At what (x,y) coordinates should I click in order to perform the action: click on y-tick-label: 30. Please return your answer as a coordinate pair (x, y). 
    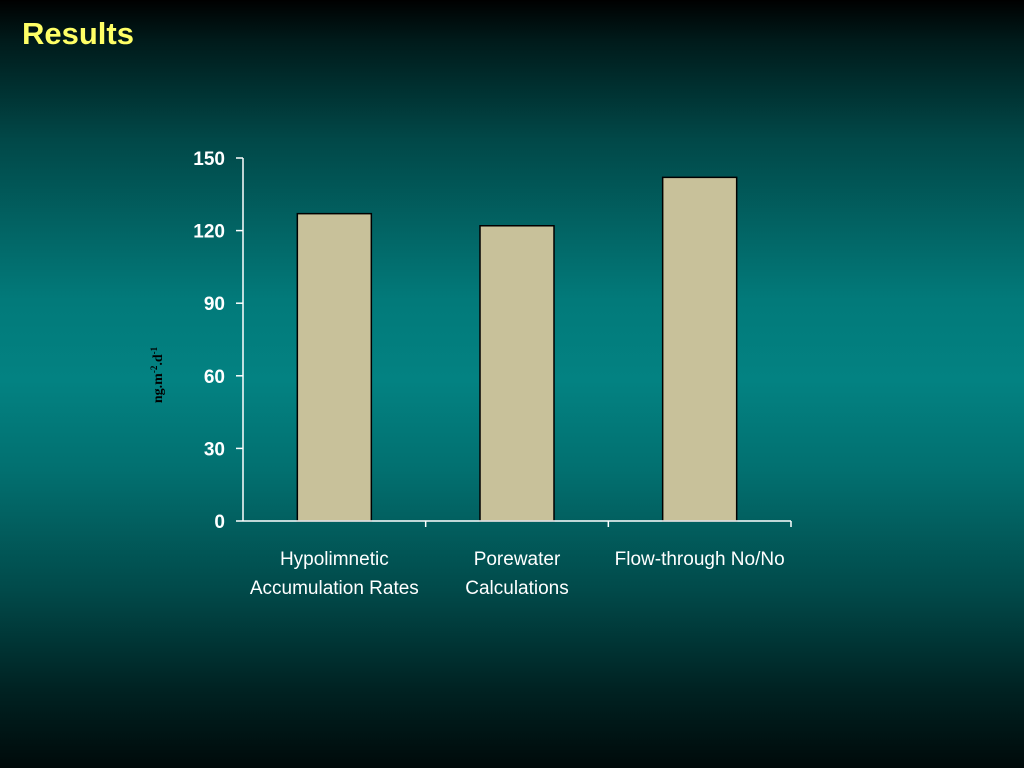
    Looking at the image, I should click on (214, 449).